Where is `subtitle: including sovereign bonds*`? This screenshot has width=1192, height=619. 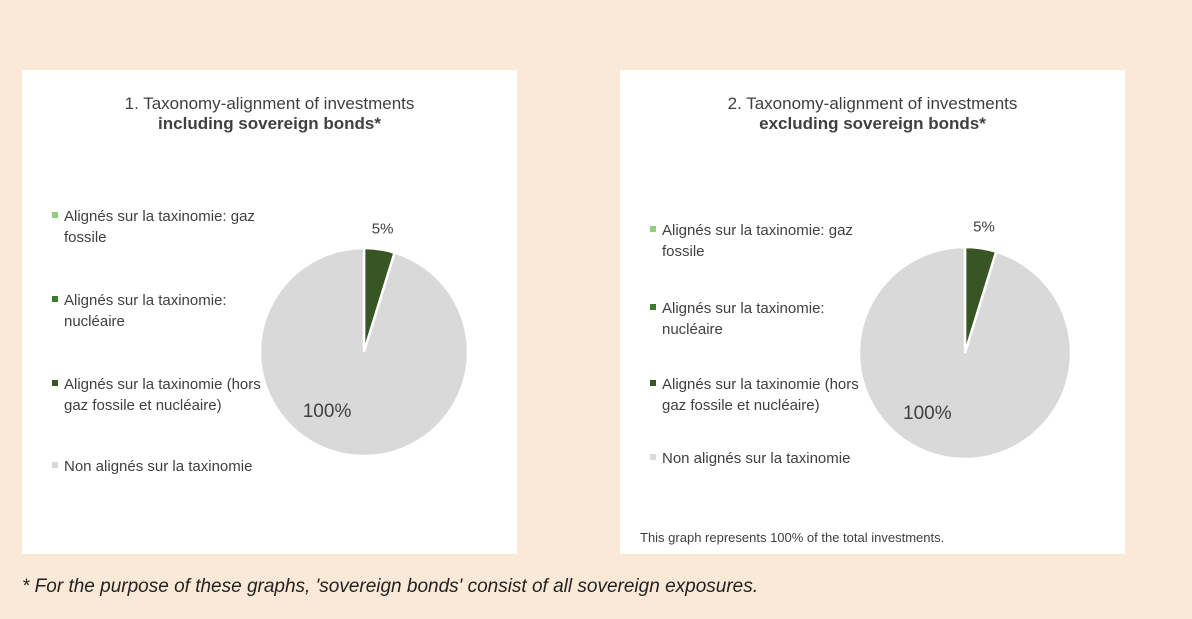 subtitle: including sovereign bonds* is located at coordinates (269, 123).